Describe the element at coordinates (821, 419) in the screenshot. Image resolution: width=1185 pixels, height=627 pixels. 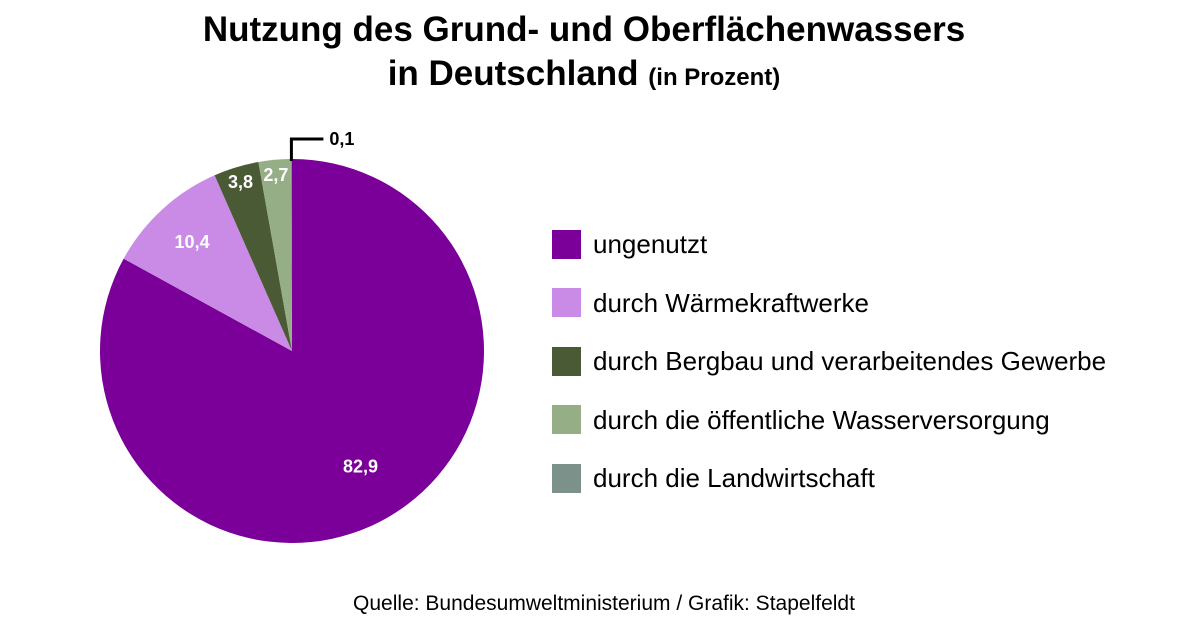
I see `legend-label: durch die öffentliche Wasserversorgung` at that location.